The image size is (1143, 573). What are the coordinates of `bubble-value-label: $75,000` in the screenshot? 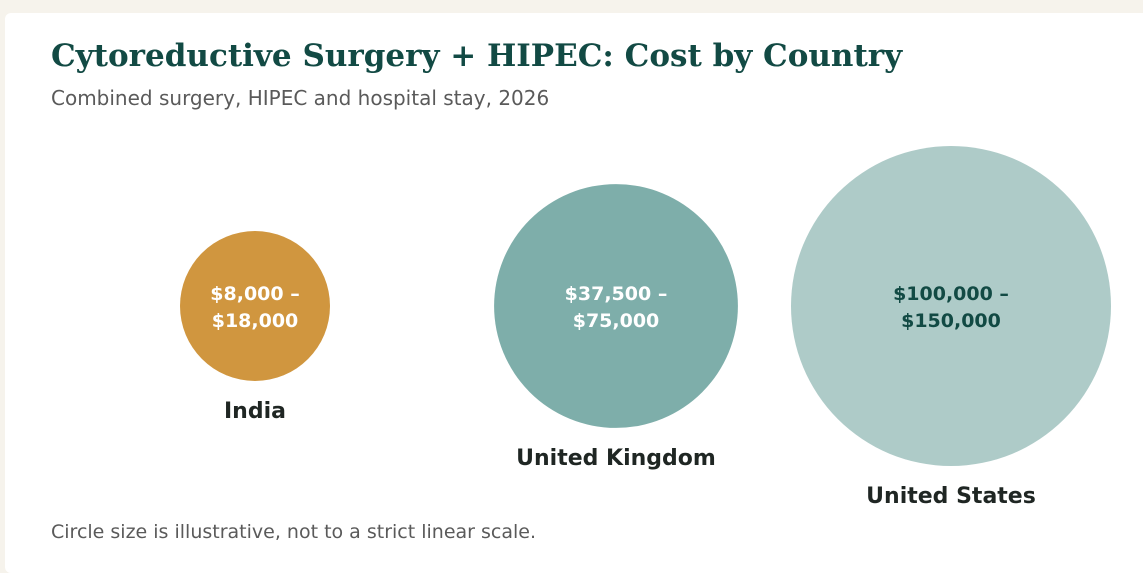 It's located at (616, 321).